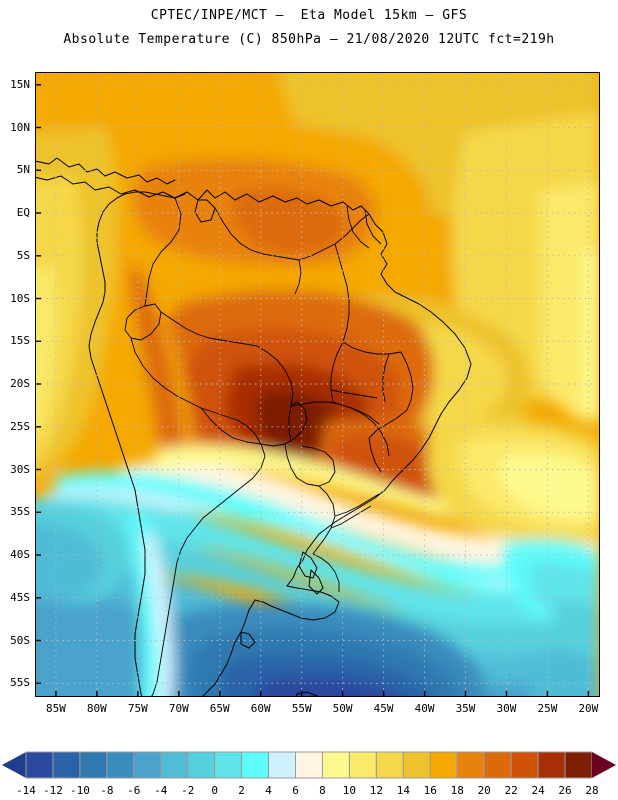 The height and width of the screenshot is (800, 618). What do you see at coordinates (107, 790) in the screenshot?
I see `colorbar-tick-label: -8` at bounding box center [107, 790].